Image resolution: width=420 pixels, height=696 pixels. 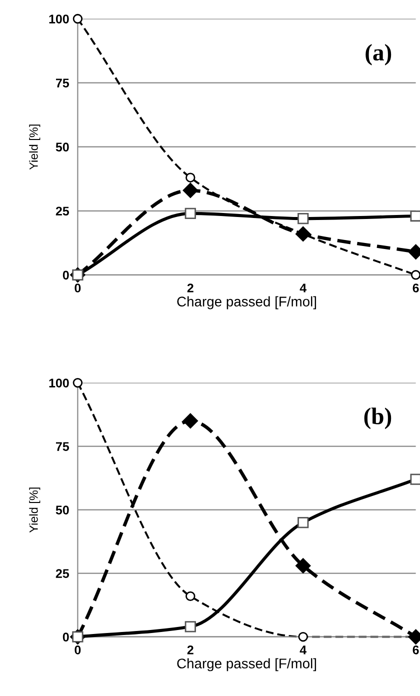 I want to click on annotation: (b), so click(x=378, y=419).